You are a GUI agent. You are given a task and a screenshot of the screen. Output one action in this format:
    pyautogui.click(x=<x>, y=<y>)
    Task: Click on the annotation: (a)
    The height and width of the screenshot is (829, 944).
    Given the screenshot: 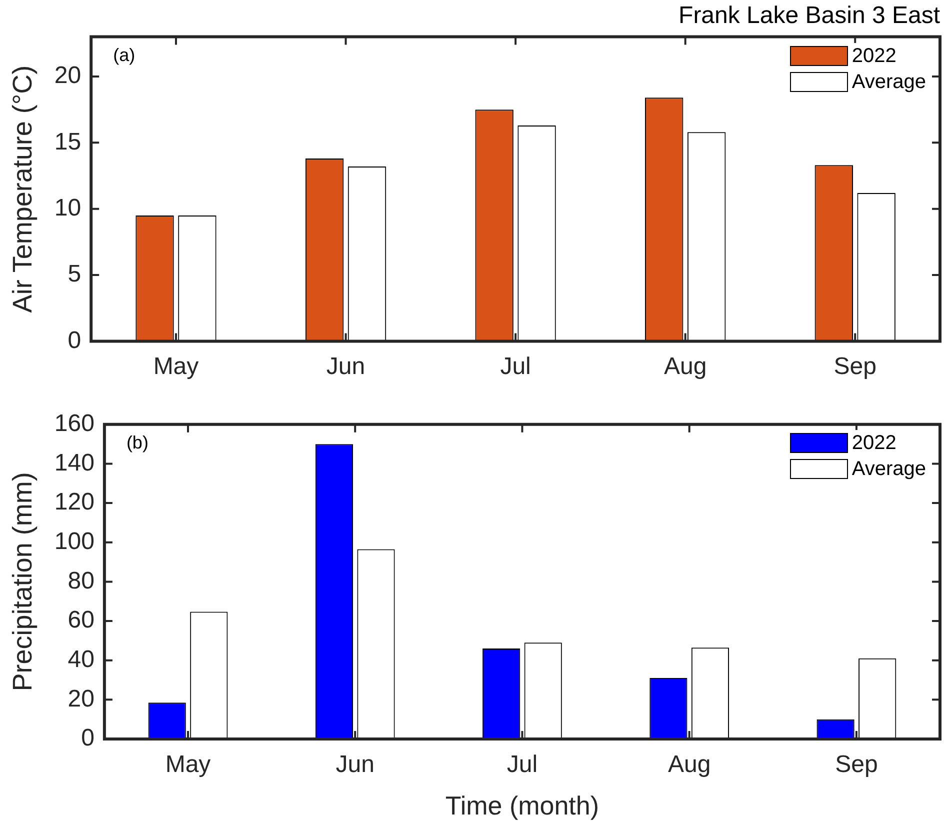 What is the action you would take?
    pyautogui.click(x=124, y=54)
    